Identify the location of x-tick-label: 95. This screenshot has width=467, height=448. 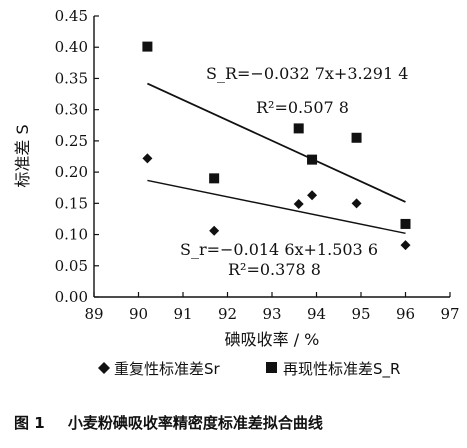
(360, 314).